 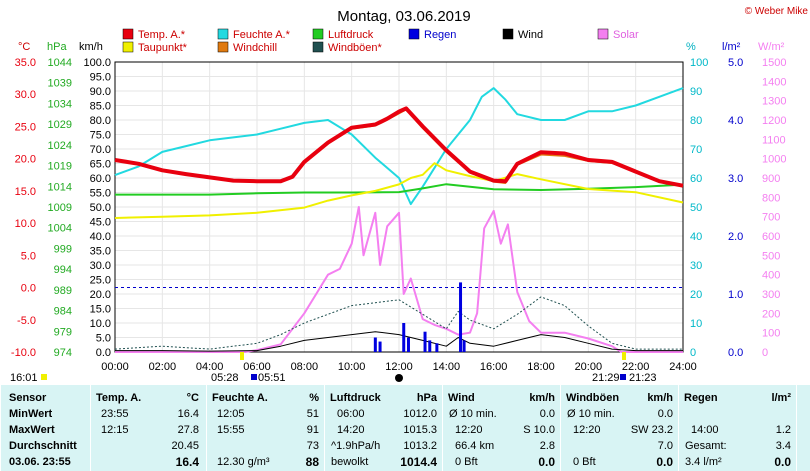 What do you see at coordinates (771, 237) in the screenshot?
I see `solar-tick-label: 600` at bounding box center [771, 237].